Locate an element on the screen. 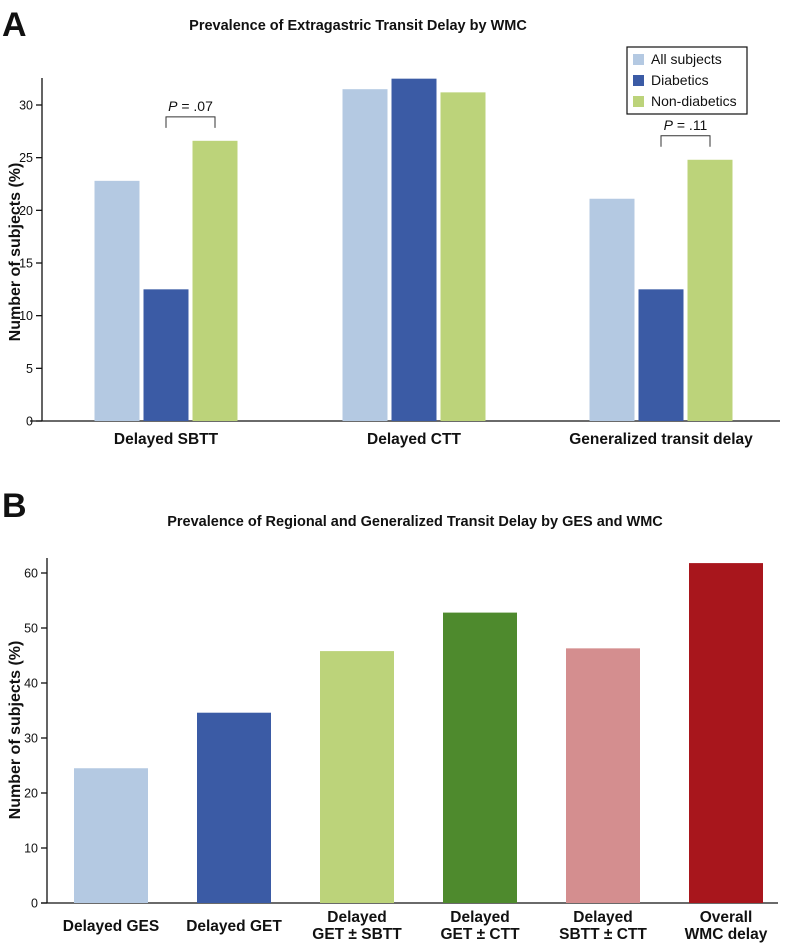  panel-a-y-tick-label: 0 is located at coordinates (29, 422).